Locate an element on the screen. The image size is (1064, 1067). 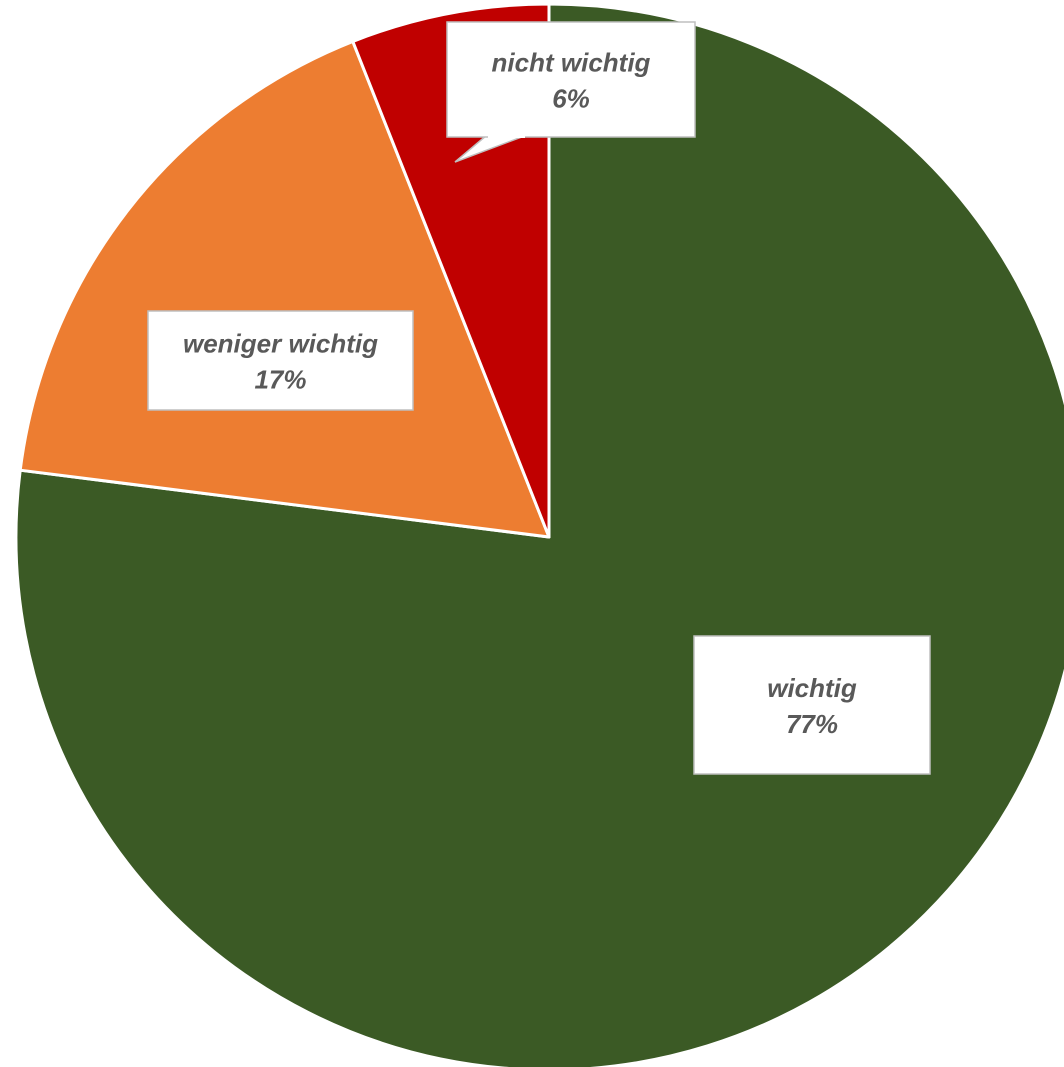
callout-seam is located at coordinates (506, 136).